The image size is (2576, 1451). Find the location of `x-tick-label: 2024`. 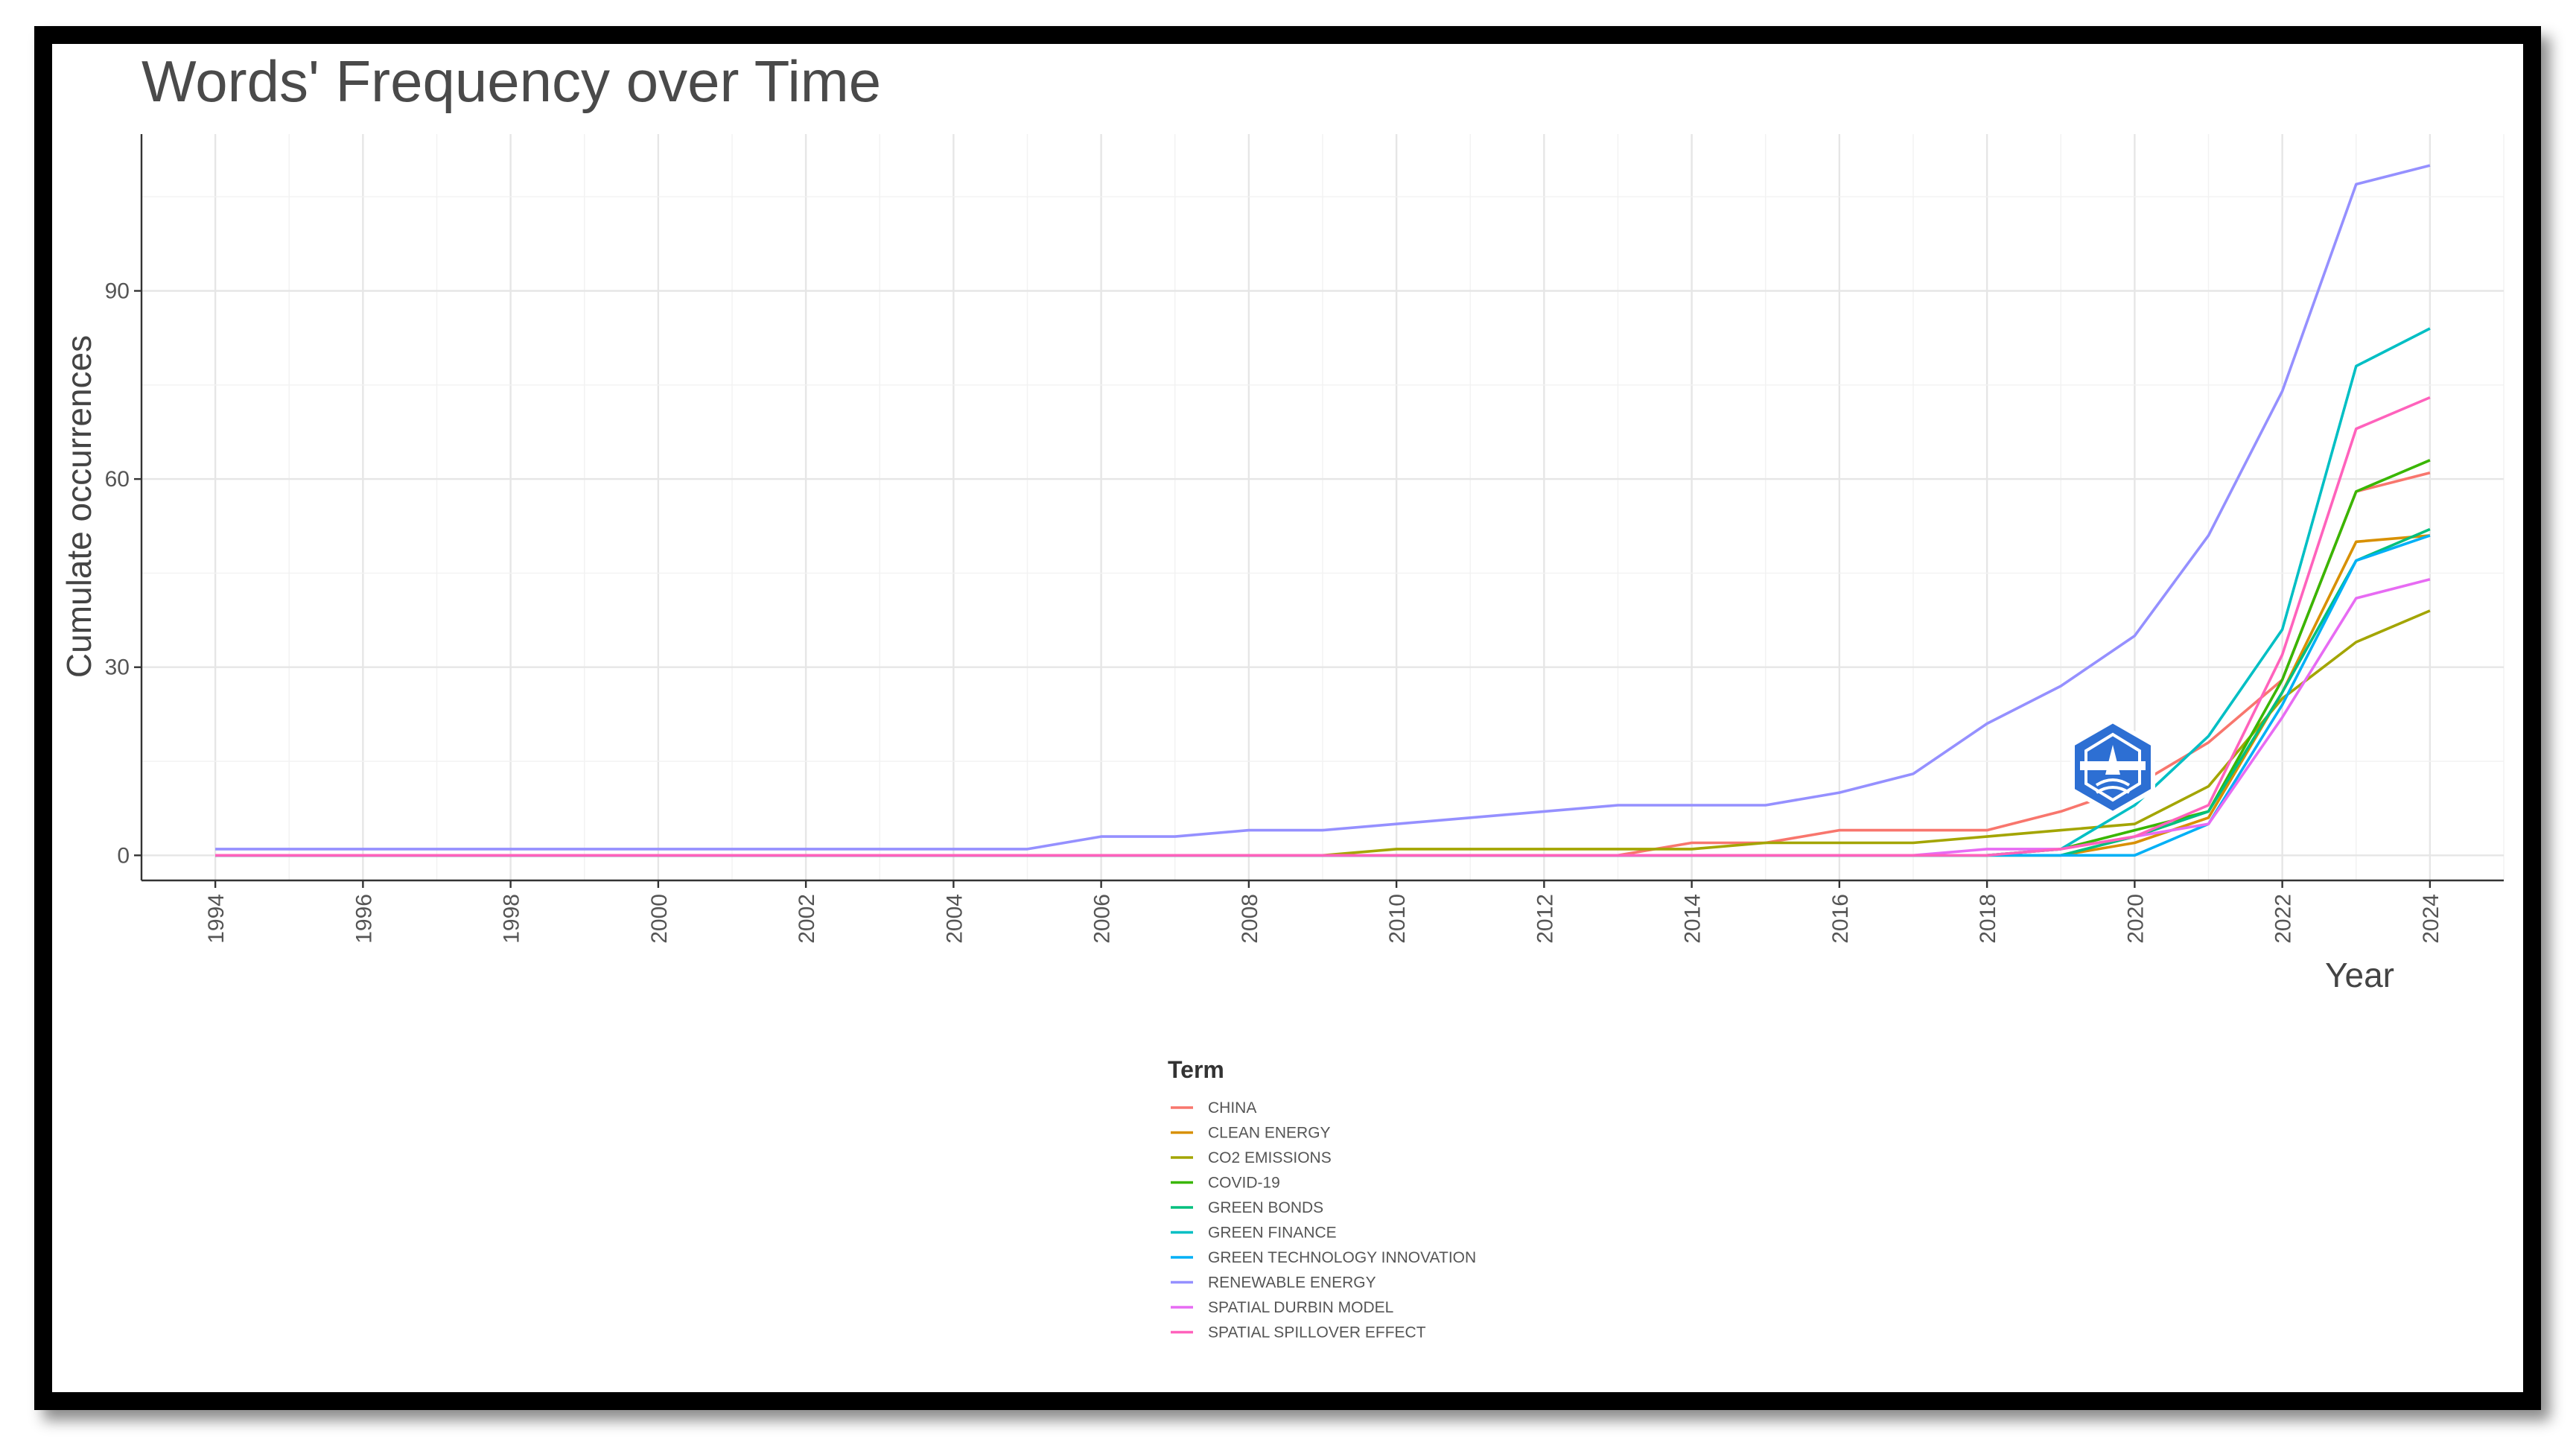

x-tick-label: 2024 is located at coordinates (2431, 919).